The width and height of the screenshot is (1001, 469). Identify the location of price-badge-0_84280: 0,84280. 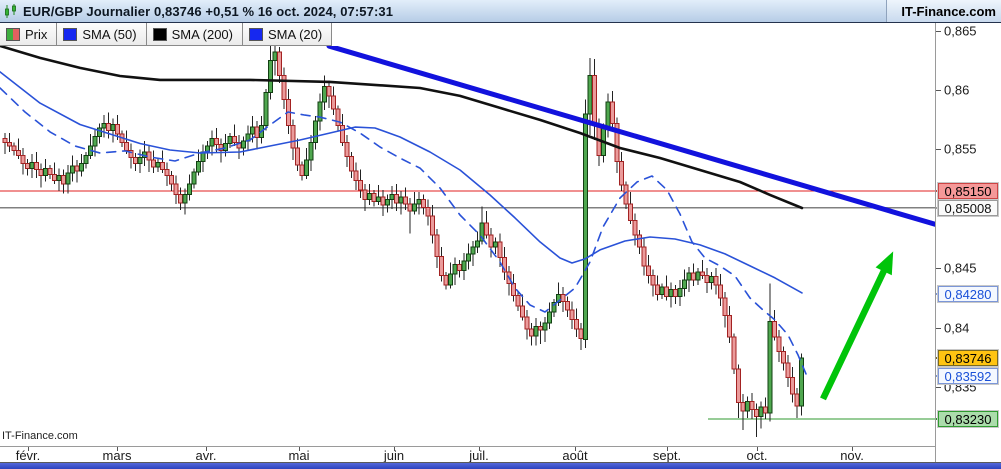
(968, 294).